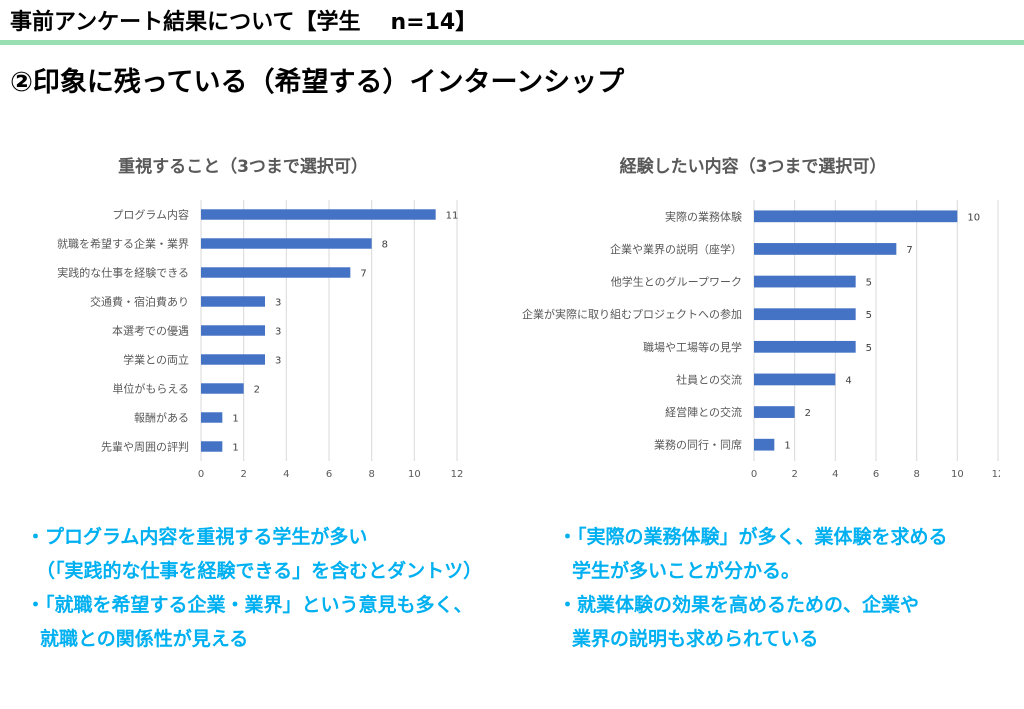 This screenshot has width=1024, height=709. I want to click on category-label: 業務の同行・同席, so click(698, 445).